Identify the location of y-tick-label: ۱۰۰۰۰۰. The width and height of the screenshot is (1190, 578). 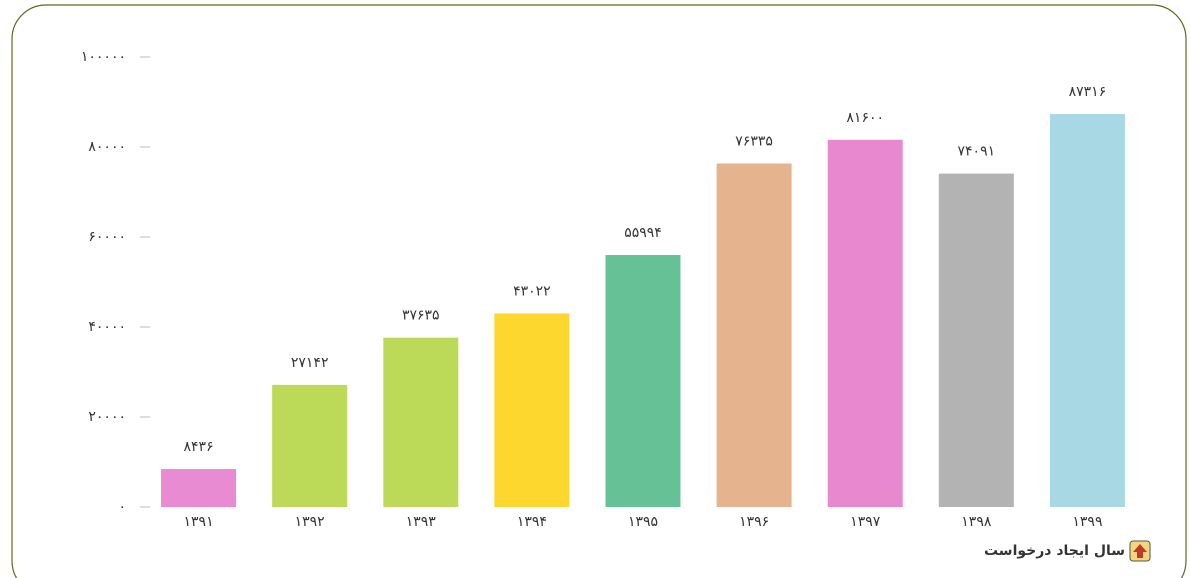
(103, 57).